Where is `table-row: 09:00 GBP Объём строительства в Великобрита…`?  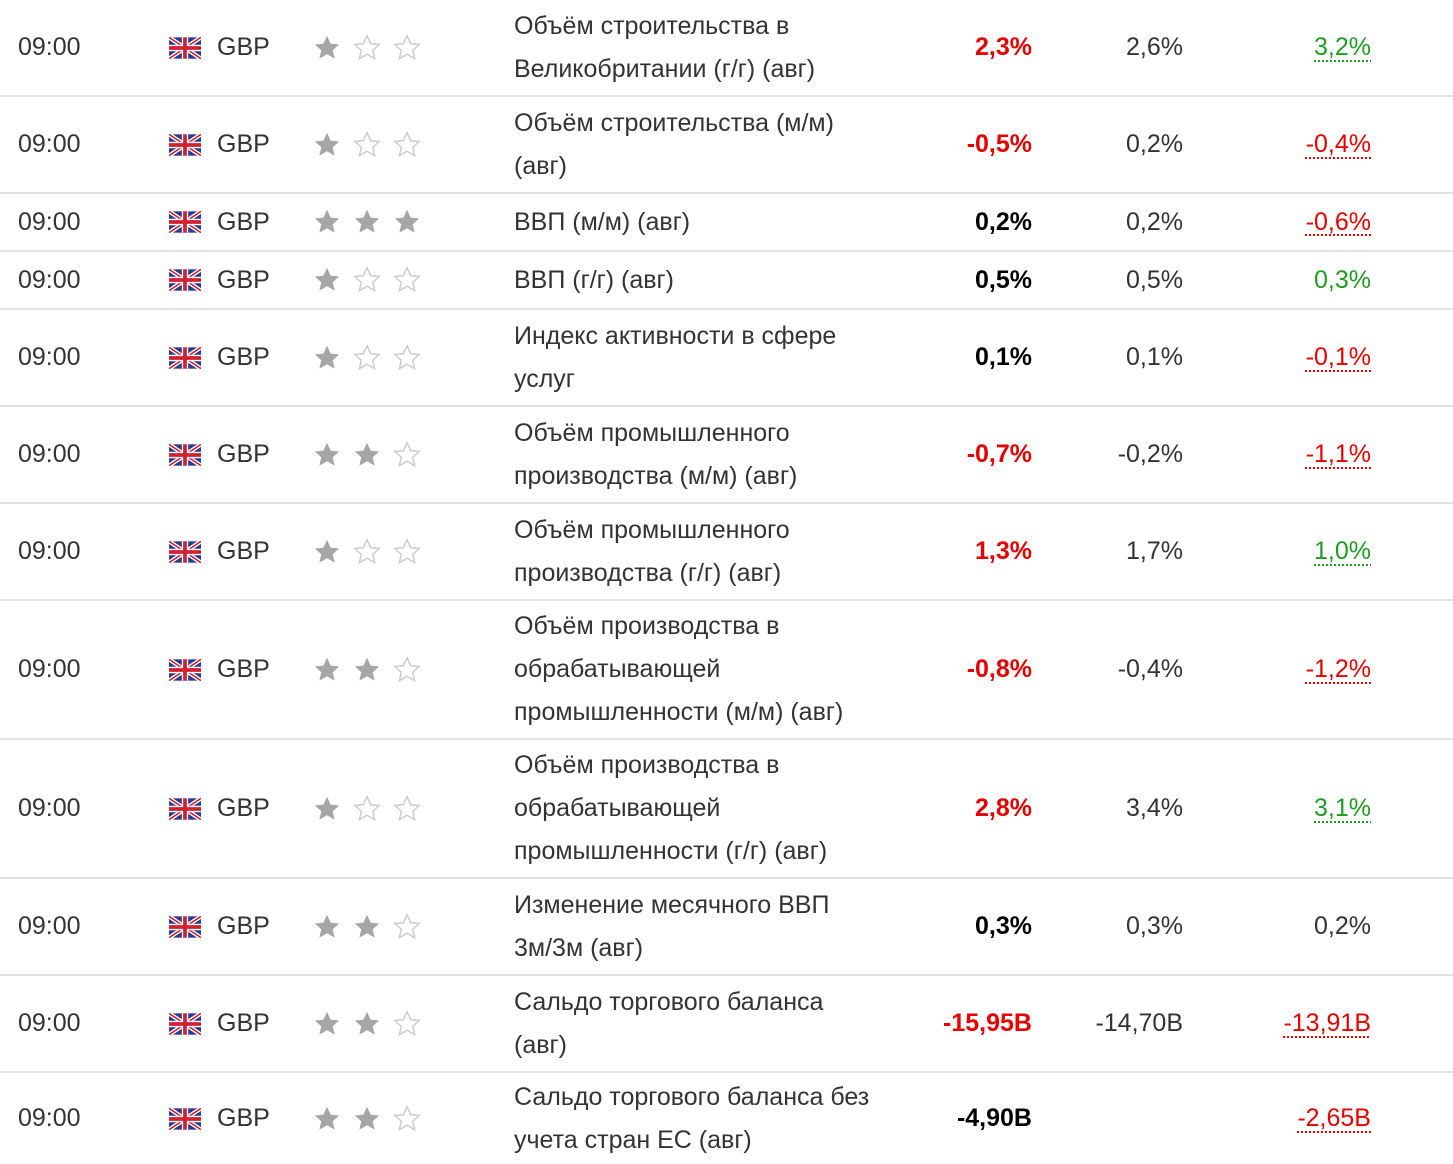 table-row: 09:00 GBP Объём строительства в Великобрита… is located at coordinates (726, 48).